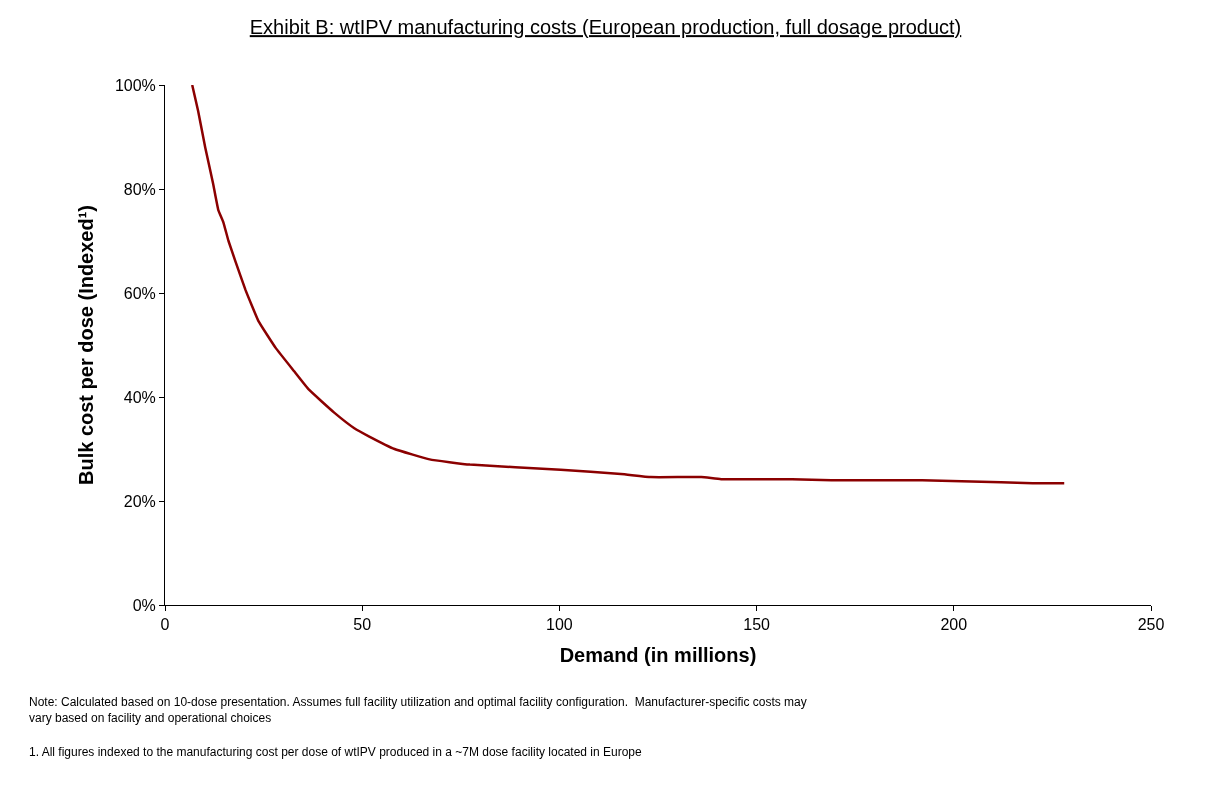 The height and width of the screenshot is (805, 1211). Describe the element at coordinates (658, 654) in the screenshot. I see `x-axis-title: Demand (in millions)` at that location.